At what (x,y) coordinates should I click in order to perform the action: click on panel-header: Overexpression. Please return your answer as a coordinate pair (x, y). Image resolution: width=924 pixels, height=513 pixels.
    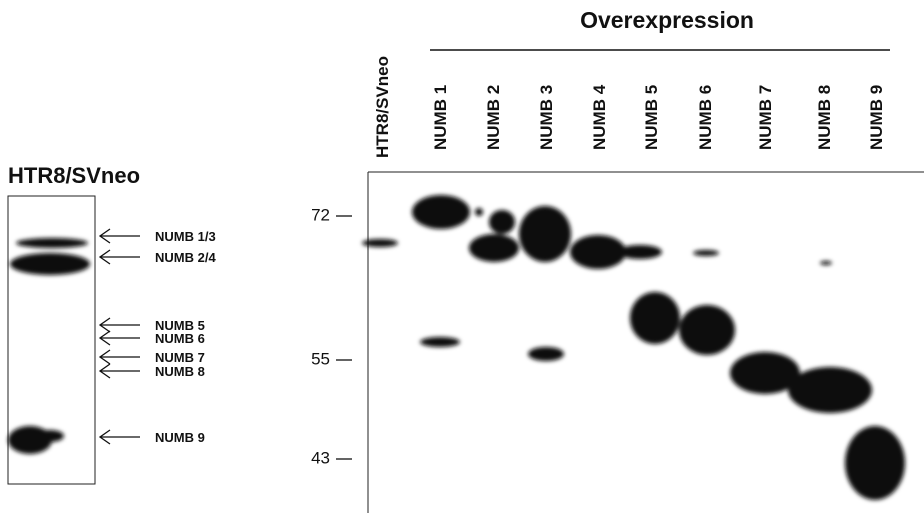
    Looking at the image, I should click on (667, 20).